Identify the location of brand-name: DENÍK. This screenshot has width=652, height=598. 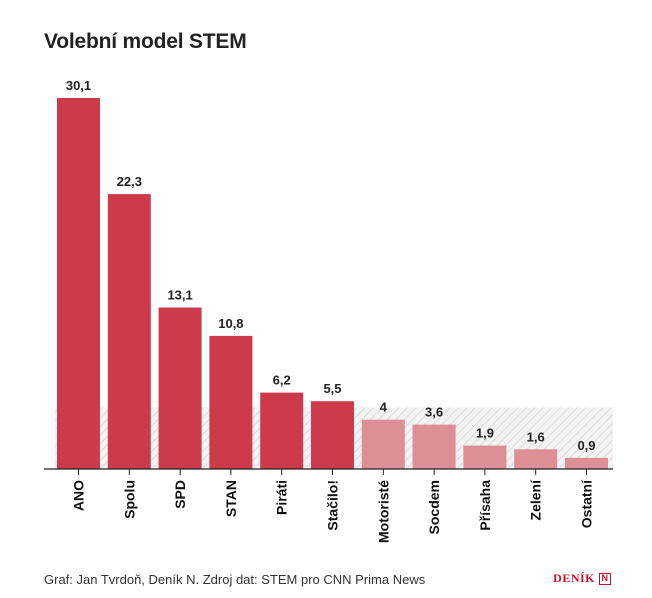
(574, 578).